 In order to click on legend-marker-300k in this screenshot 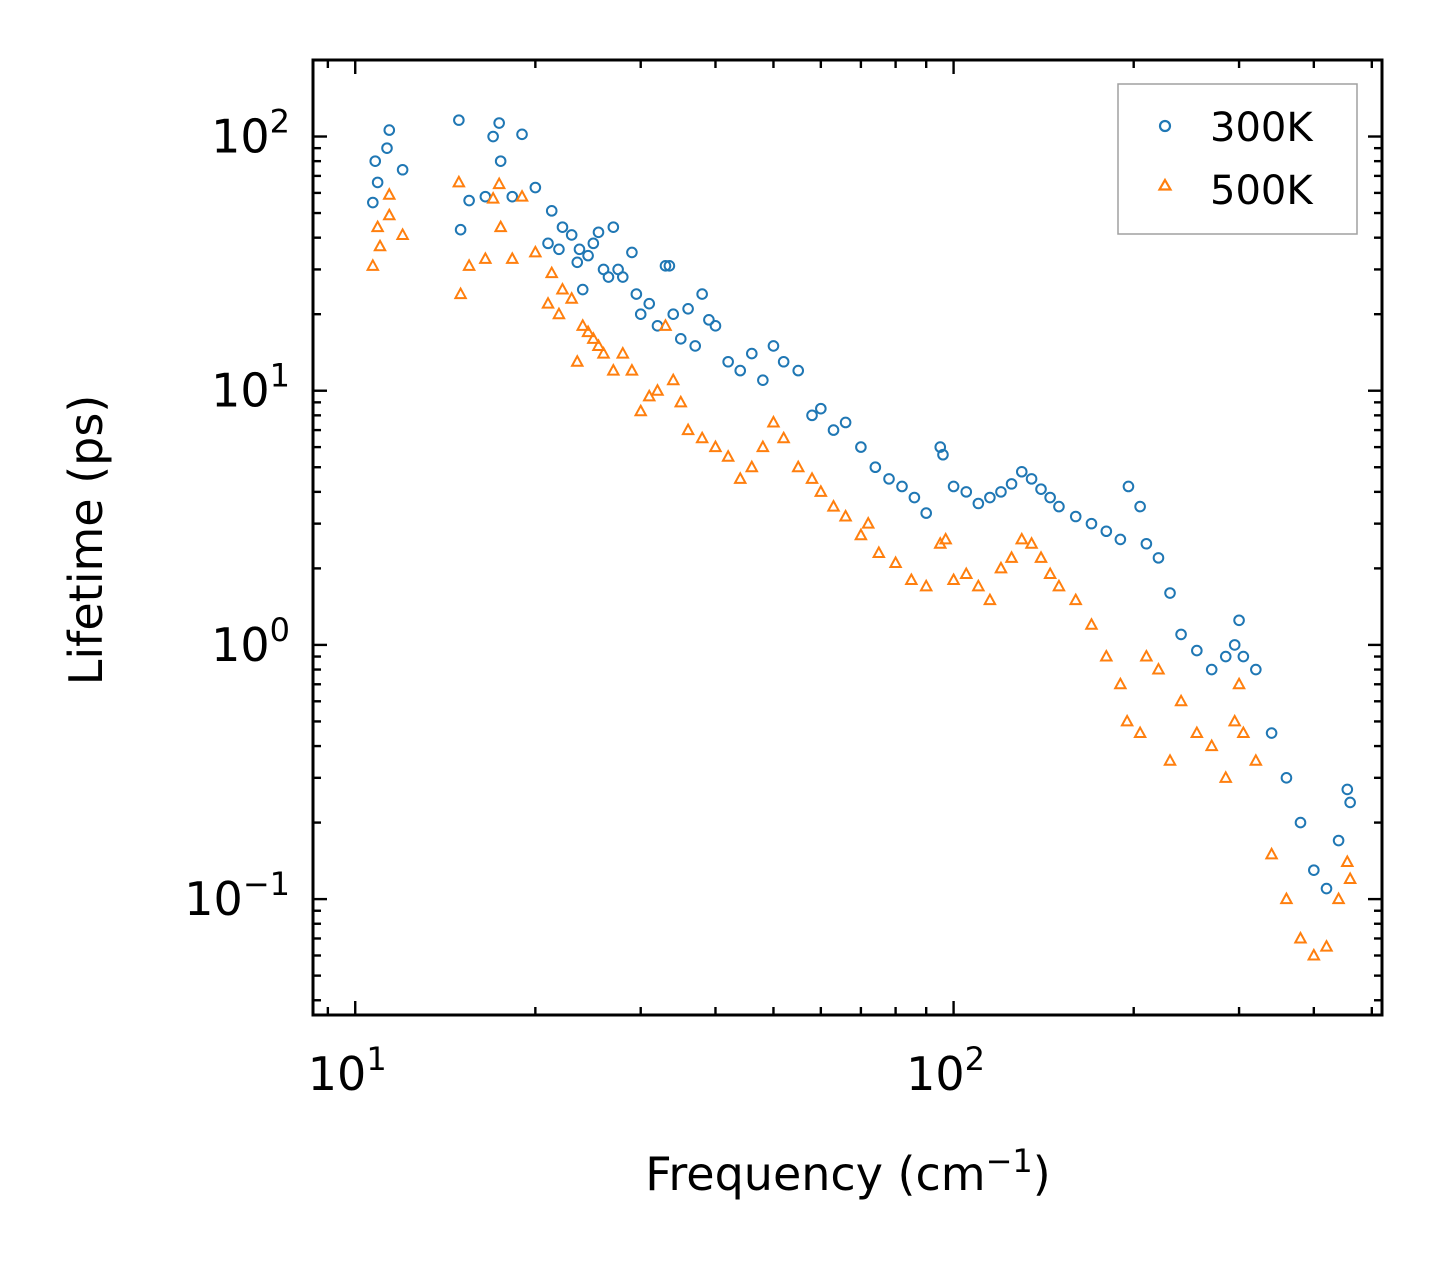, I will do `click(1165, 126)`.